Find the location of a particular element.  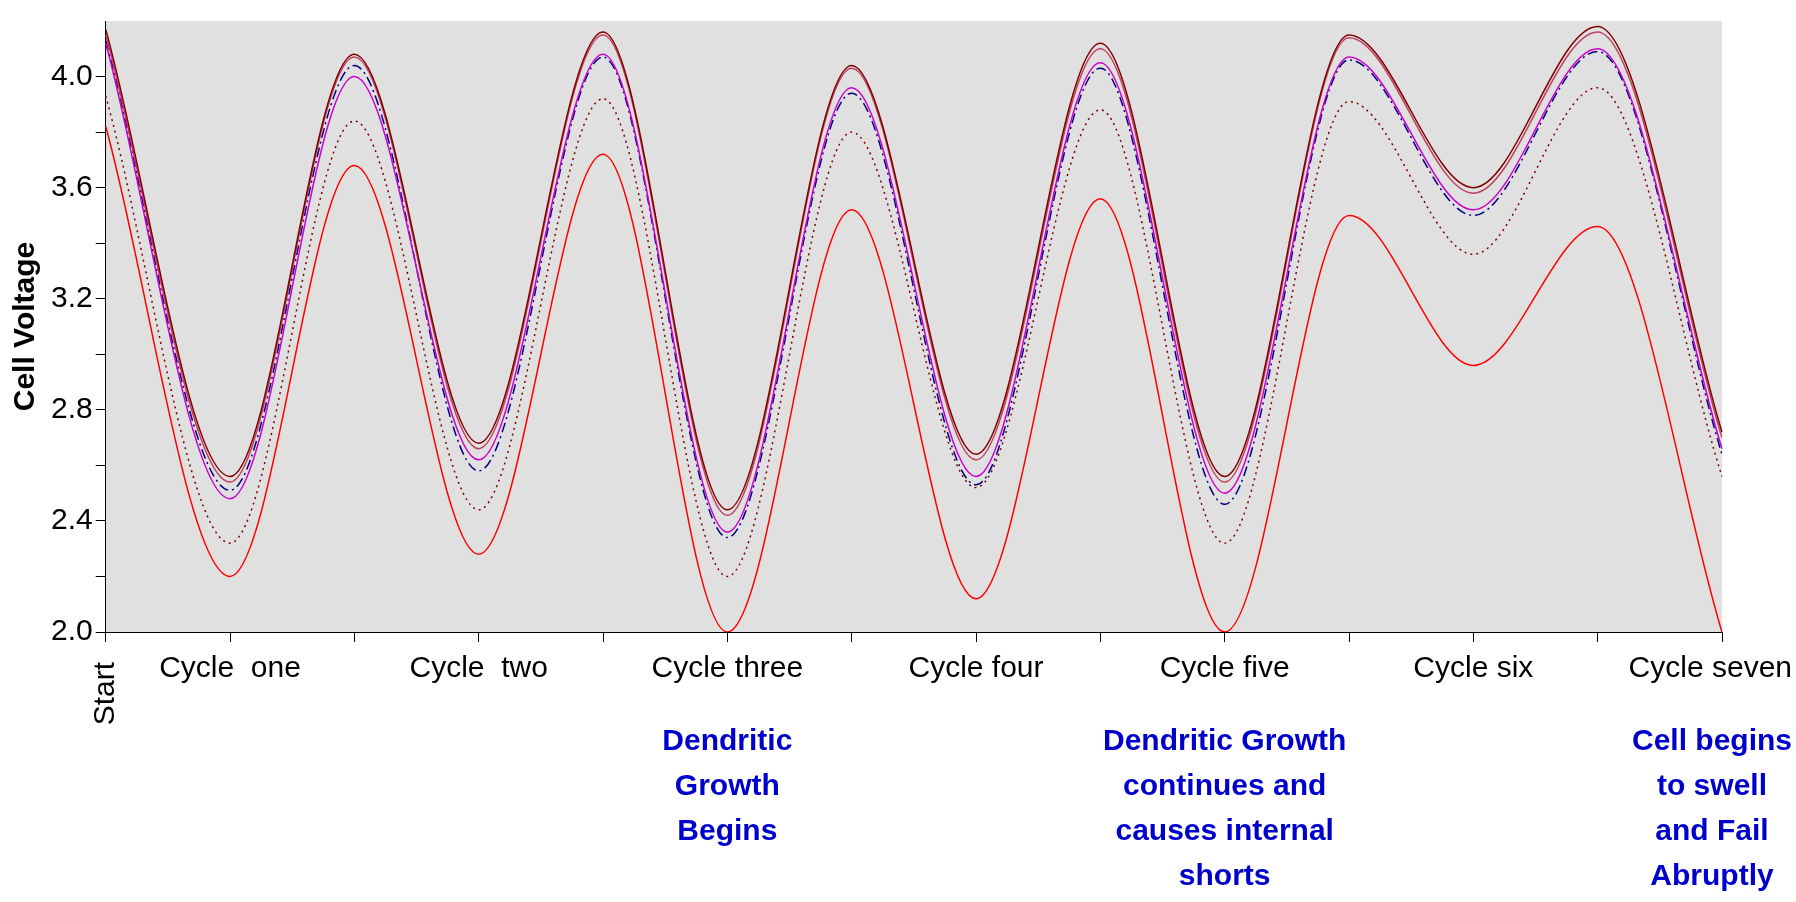

x-tick-label: Cycle two is located at coordinates (478, 667).